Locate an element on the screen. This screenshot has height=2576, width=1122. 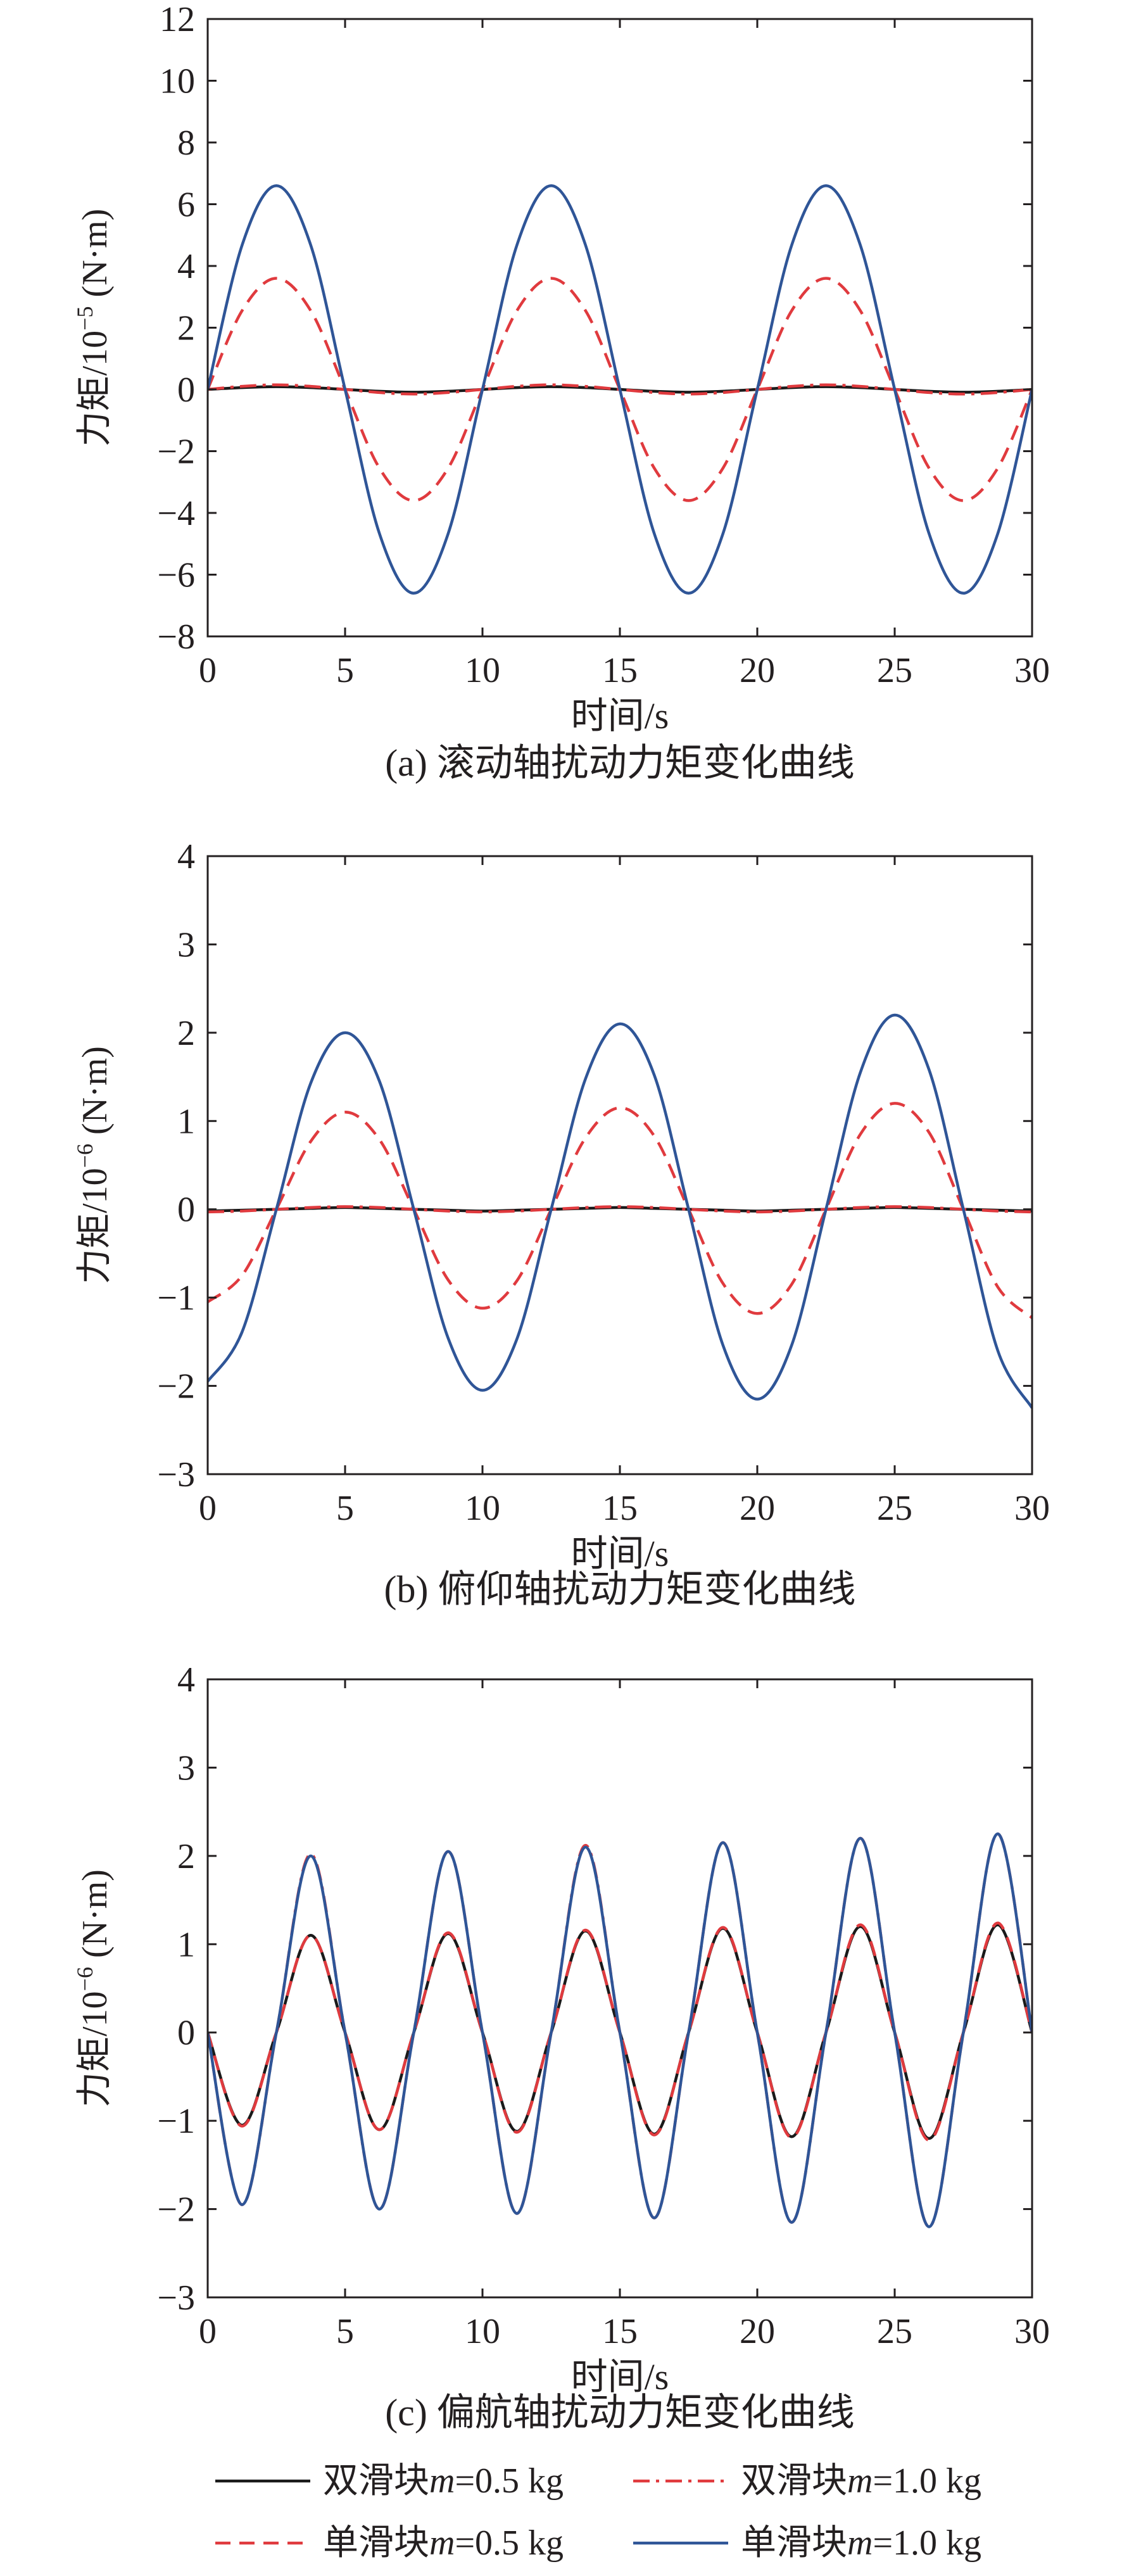
y-tick-label: 12 is located at coordinates (177, 19).